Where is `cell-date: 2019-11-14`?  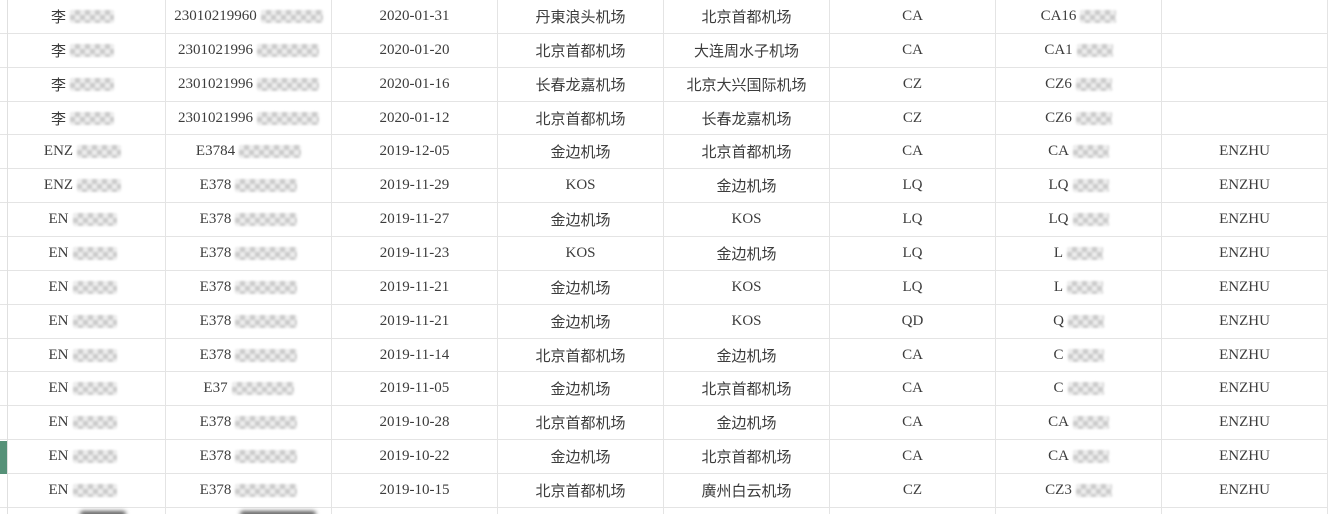
cell-date: 2019-11-14 is located at coordinates (415, 355).